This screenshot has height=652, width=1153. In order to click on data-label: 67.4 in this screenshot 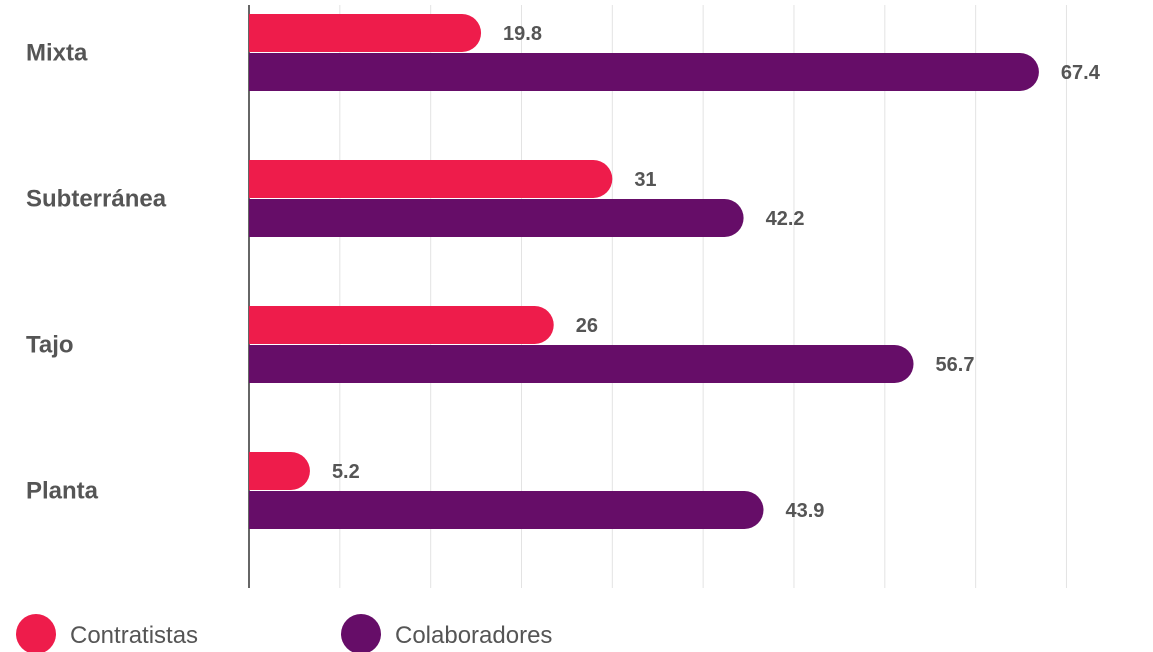, I will do `click(1081, 73)`.